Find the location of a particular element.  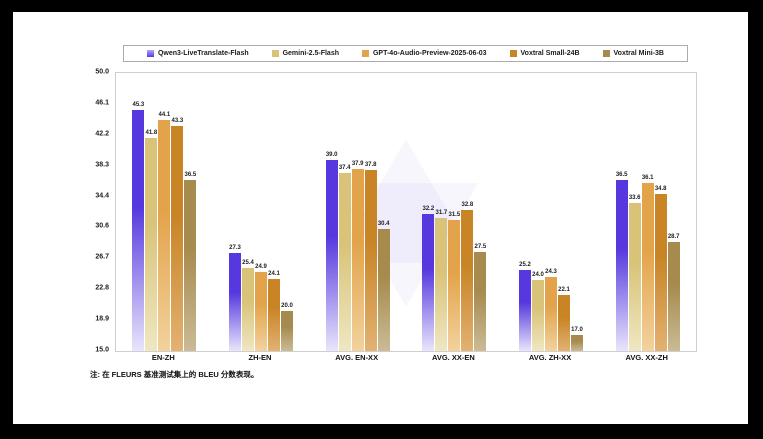

bar-slot: 43.3 is located at coordinates (177, 212).